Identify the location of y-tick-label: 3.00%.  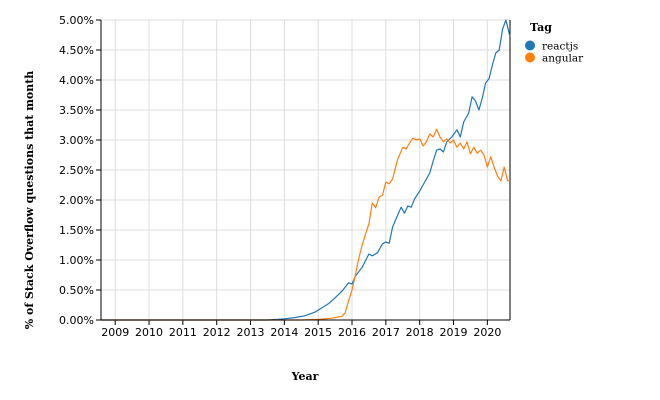
(76, 140).